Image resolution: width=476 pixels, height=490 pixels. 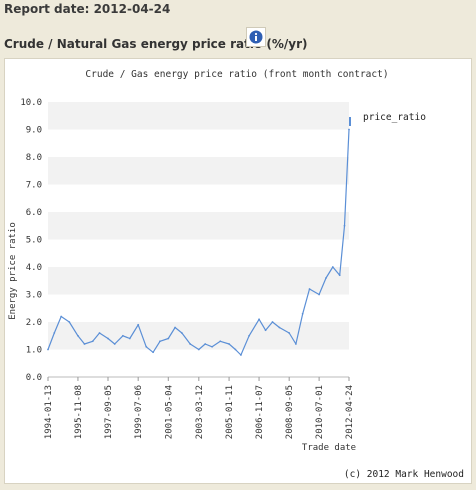 I want to click on x-tick-label: 2003-03-12, so click(x=200, y=412).